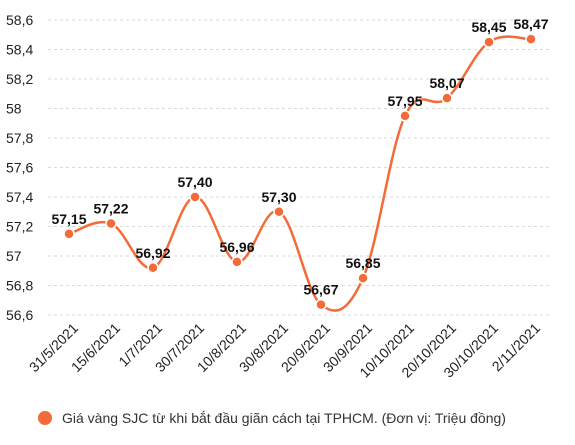 The width and height of the screenshot is (575, 445). What do you see at coordinates (19, 227) in the screenshot?
I see `y-tick-label: 57,2` at bounding box center [19, 227].